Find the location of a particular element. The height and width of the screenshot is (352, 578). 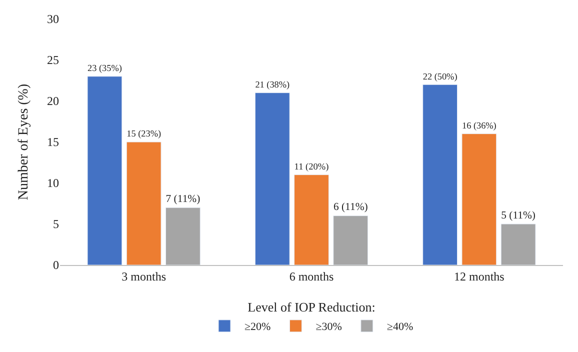

x-tick-label: 6 months is located at coordinates (311, 276).